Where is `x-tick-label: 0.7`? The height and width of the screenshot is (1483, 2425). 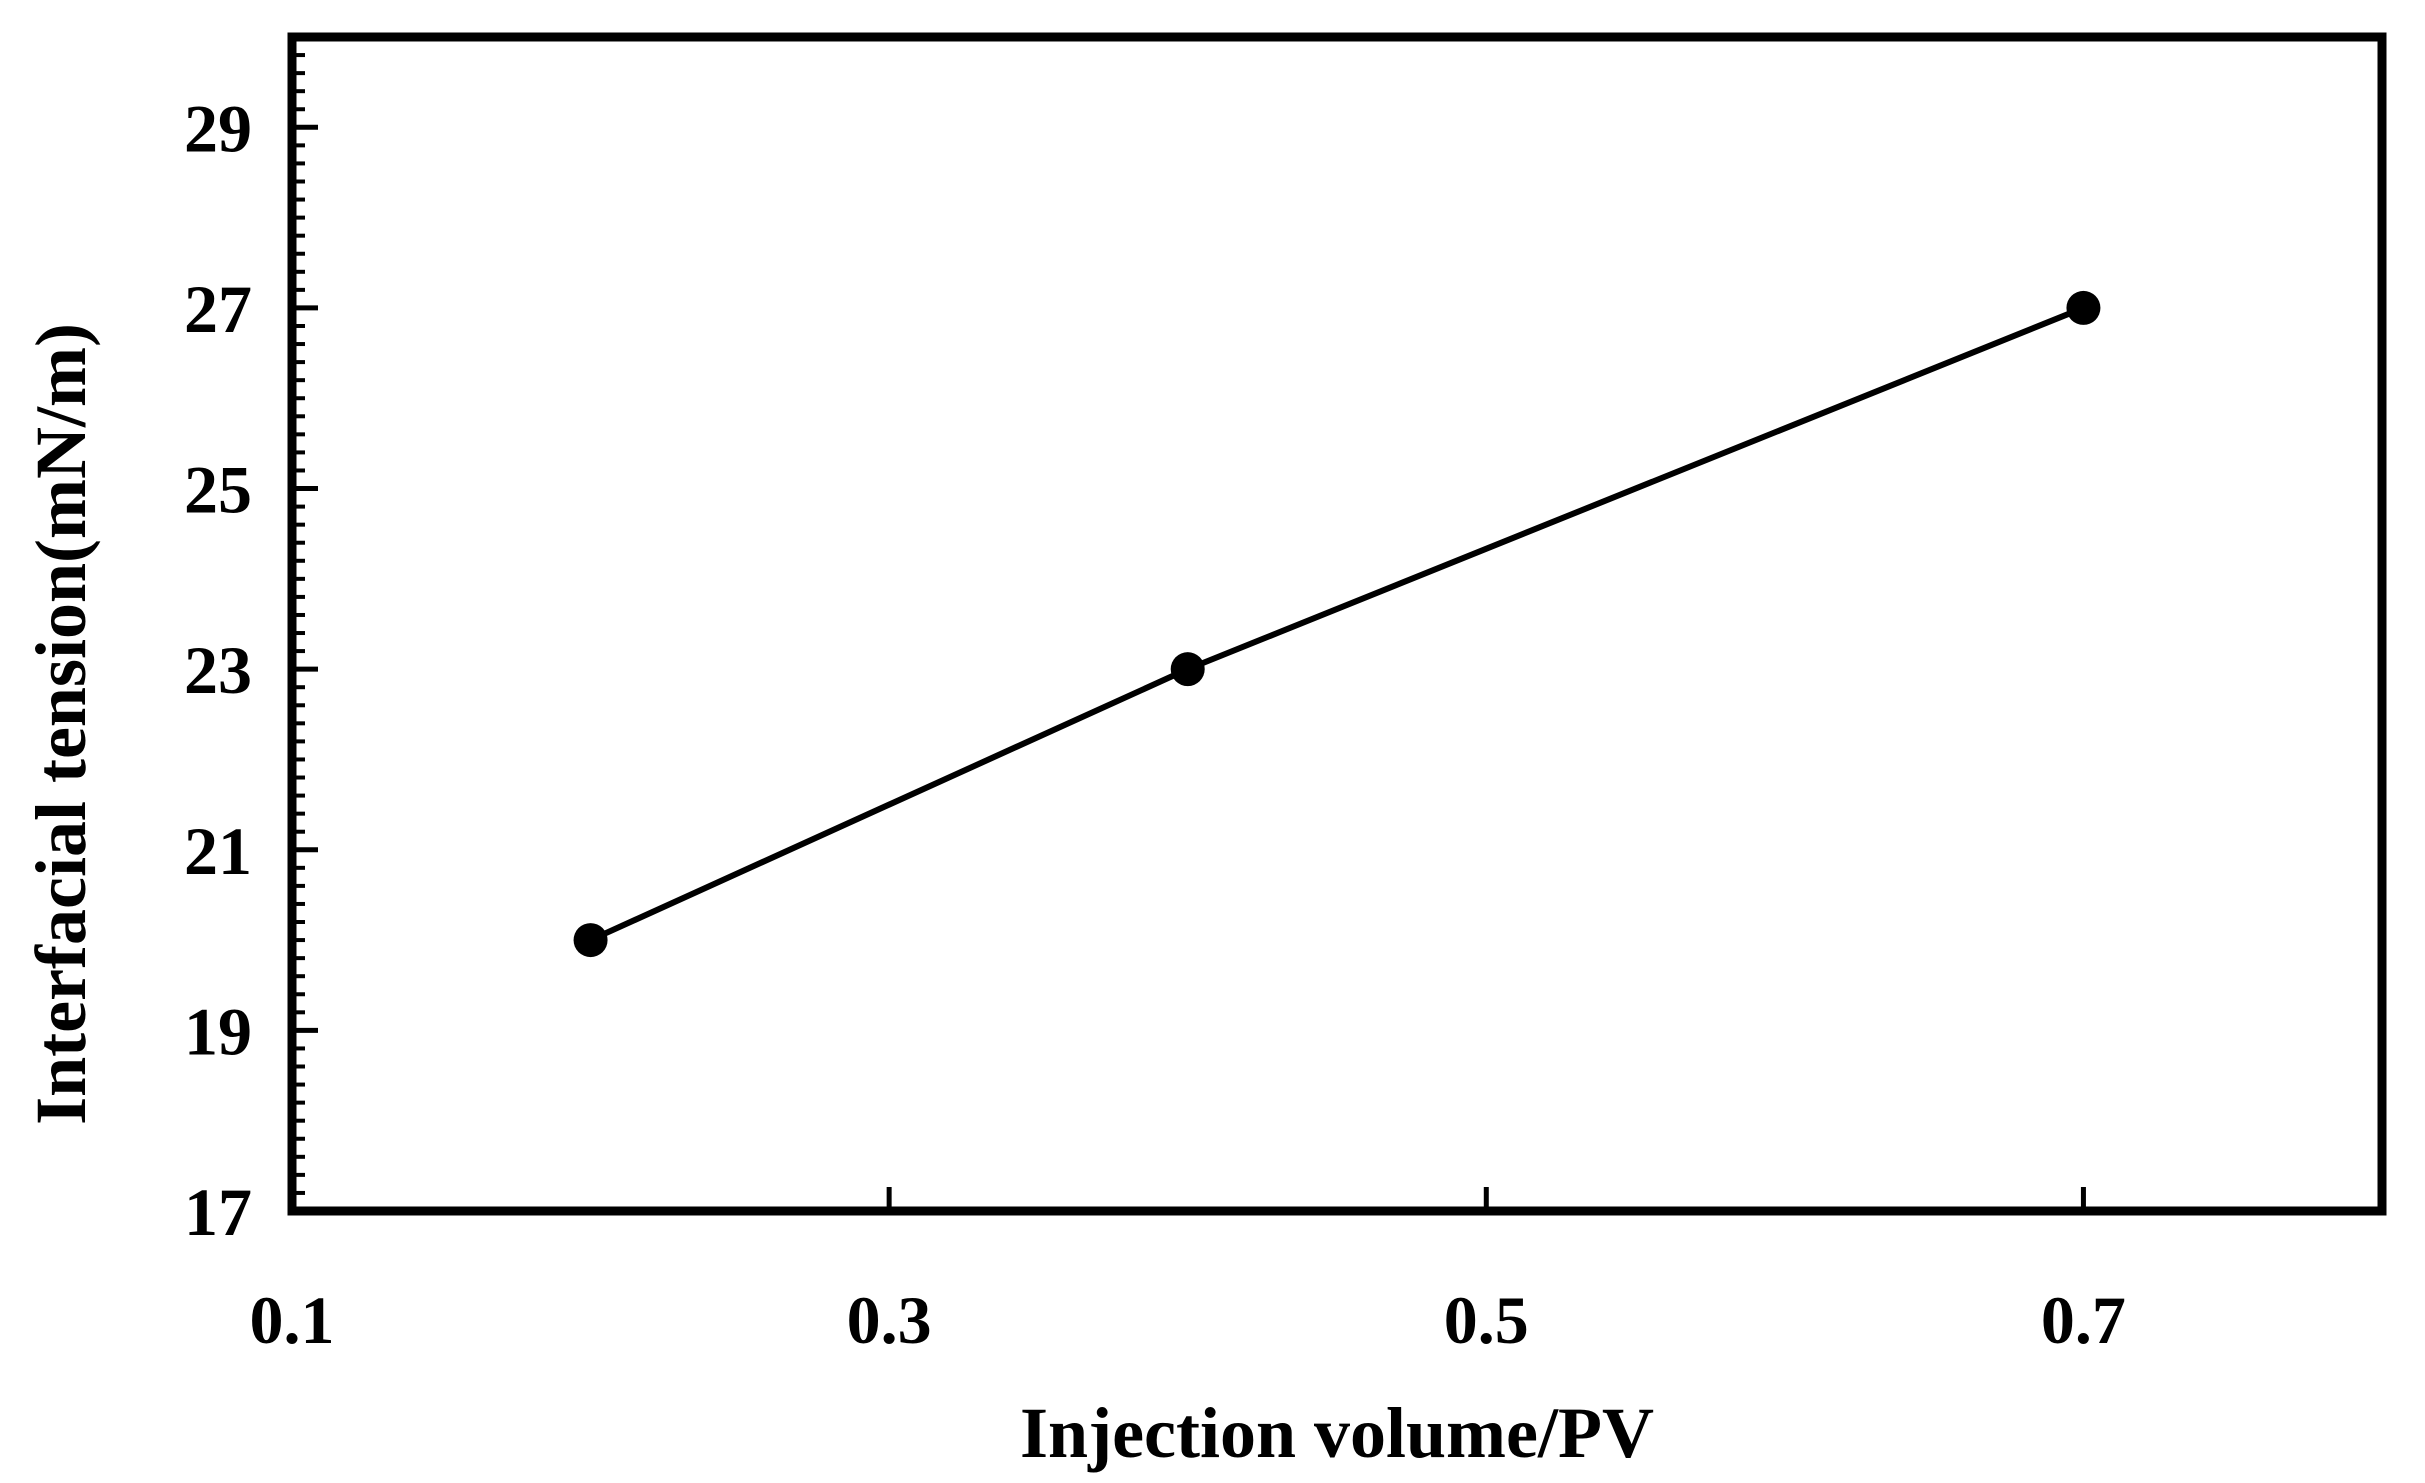 x-tick-label: 0.7 is located at coordinates (2083, 1320).